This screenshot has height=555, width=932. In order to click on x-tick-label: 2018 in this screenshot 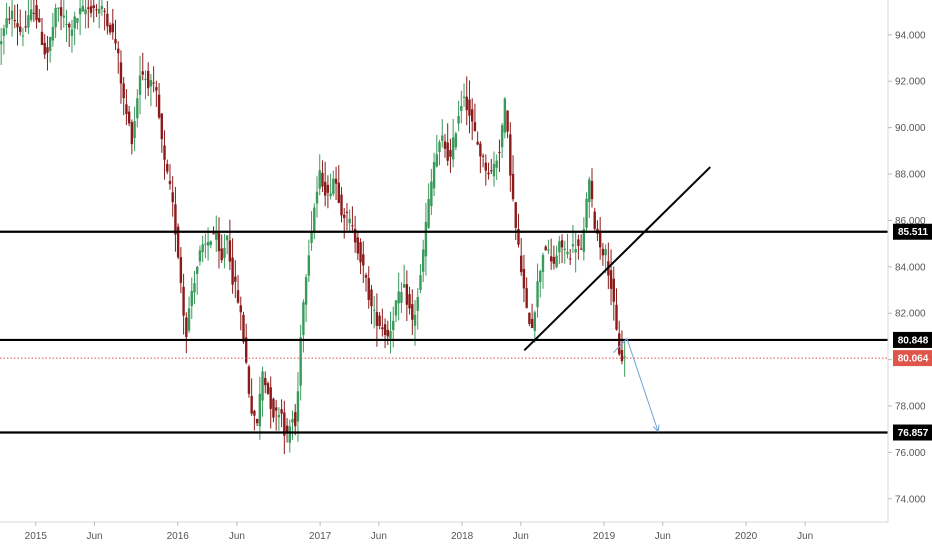, I will do `click(462, 536)`.